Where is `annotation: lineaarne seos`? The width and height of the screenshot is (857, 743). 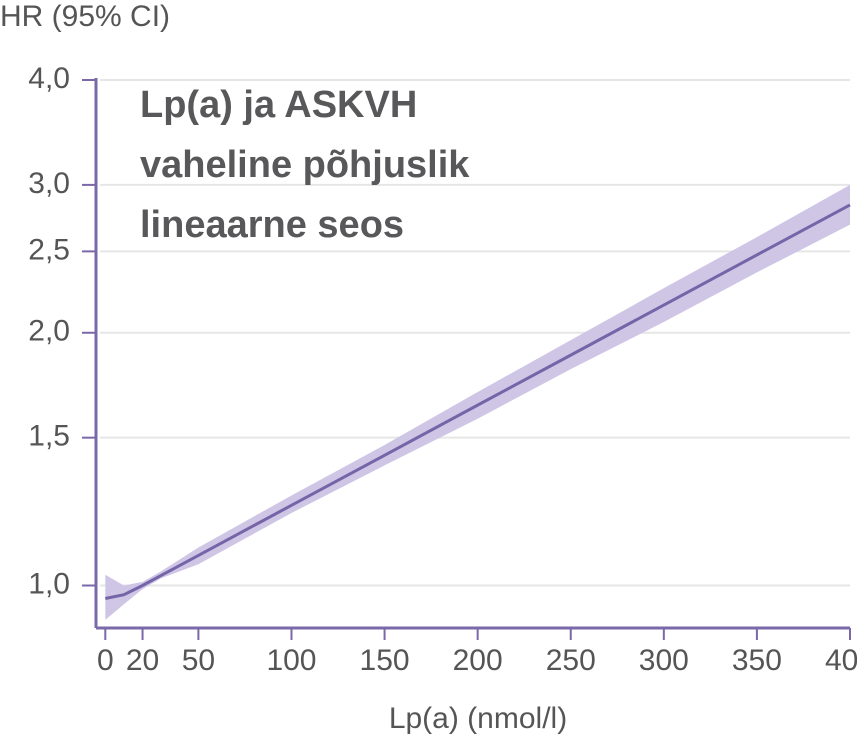
annotation: lineaarne seos is located at coordinates (272, 225).